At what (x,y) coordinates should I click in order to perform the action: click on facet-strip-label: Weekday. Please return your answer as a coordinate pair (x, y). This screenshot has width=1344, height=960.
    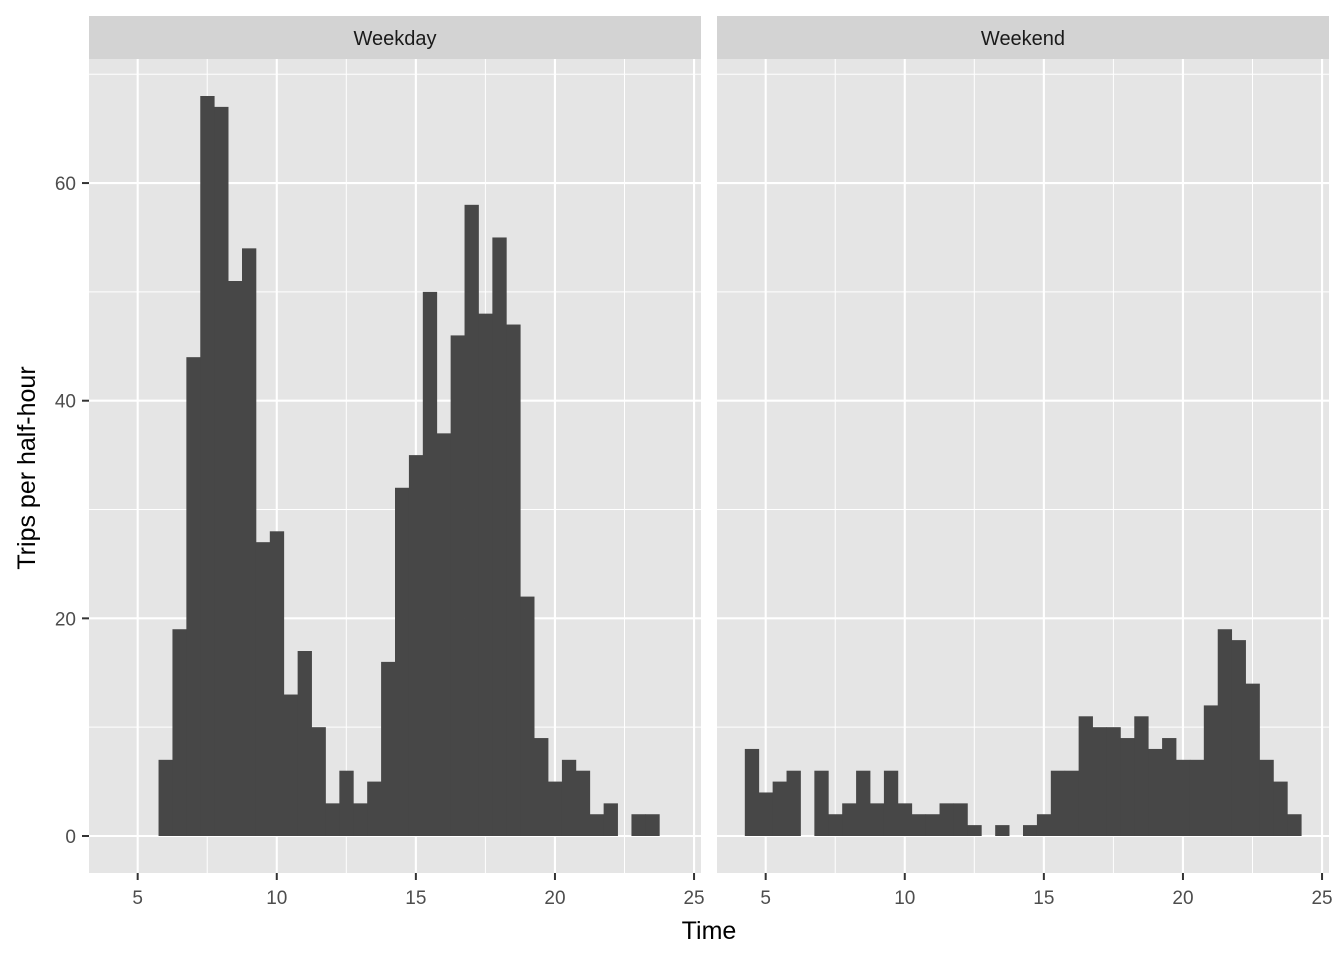
    Looking at the image, I should click on (394, 39).